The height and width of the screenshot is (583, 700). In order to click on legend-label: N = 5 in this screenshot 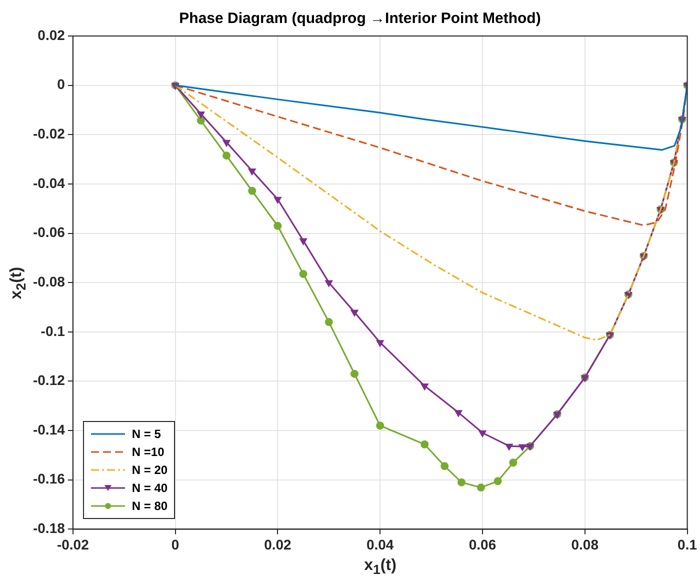, I will do `click(146, 434)`.